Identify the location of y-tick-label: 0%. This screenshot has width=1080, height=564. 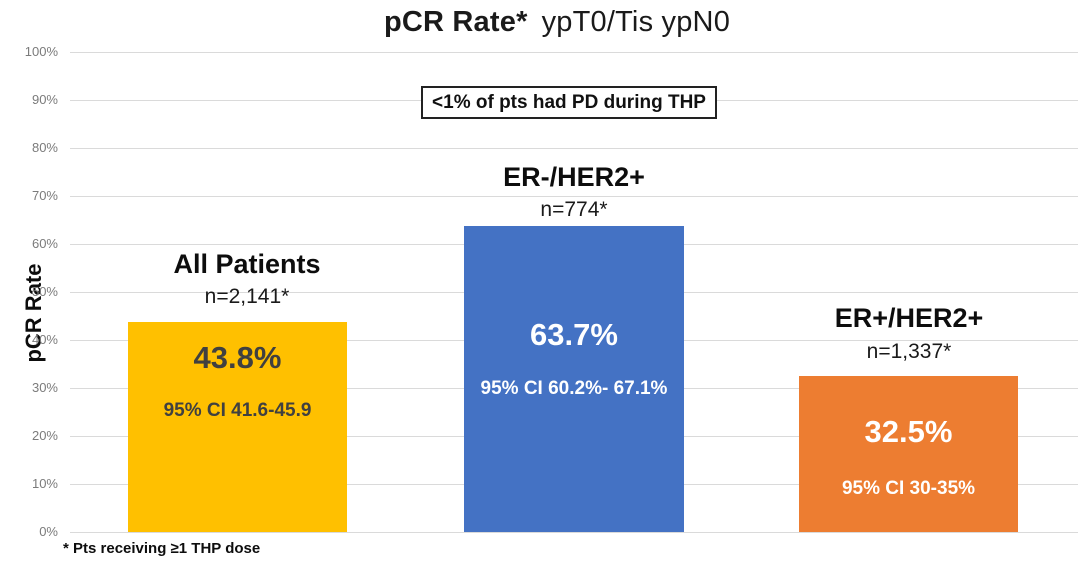
(48, 531).